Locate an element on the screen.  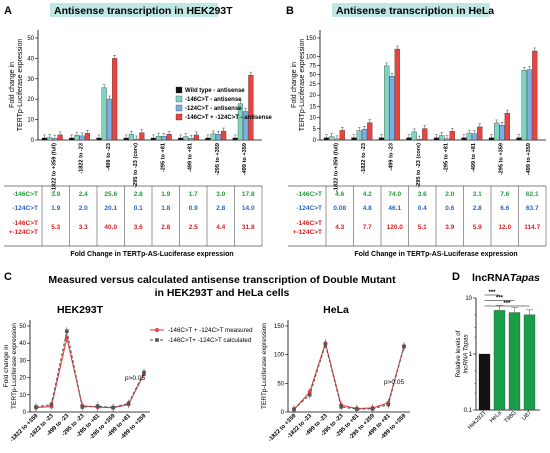
bar-hek293t is located at coordinates (484, 382).